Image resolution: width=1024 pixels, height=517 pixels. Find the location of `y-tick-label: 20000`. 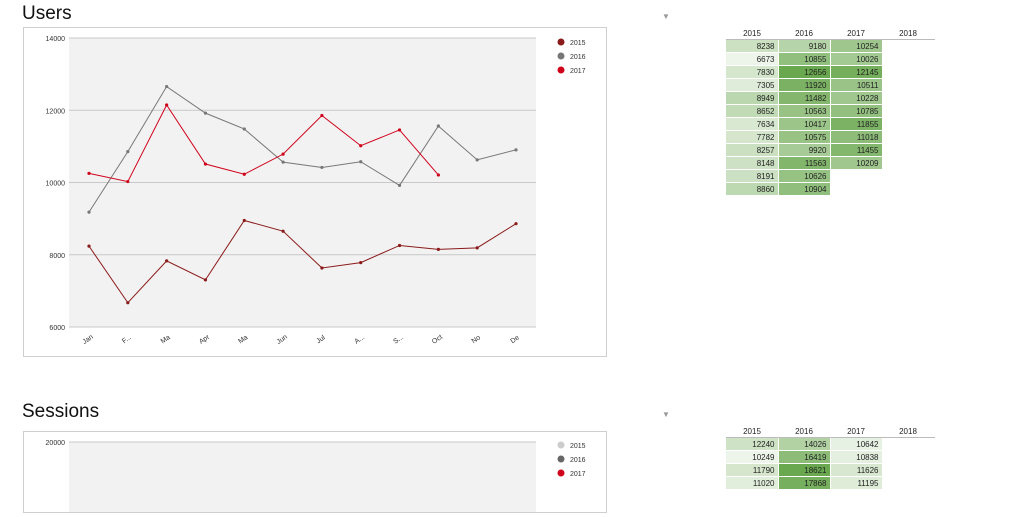

y-tick-label: 20000 is located at coordinates (56, 443).